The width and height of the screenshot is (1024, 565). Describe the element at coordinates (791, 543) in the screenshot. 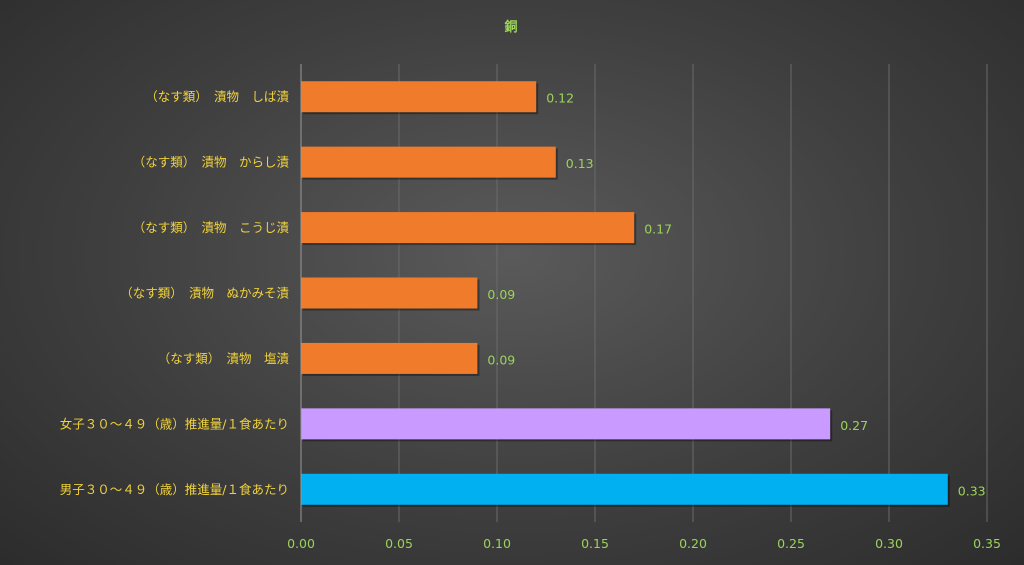

I see `x-tick-label: 0.25` at that location.